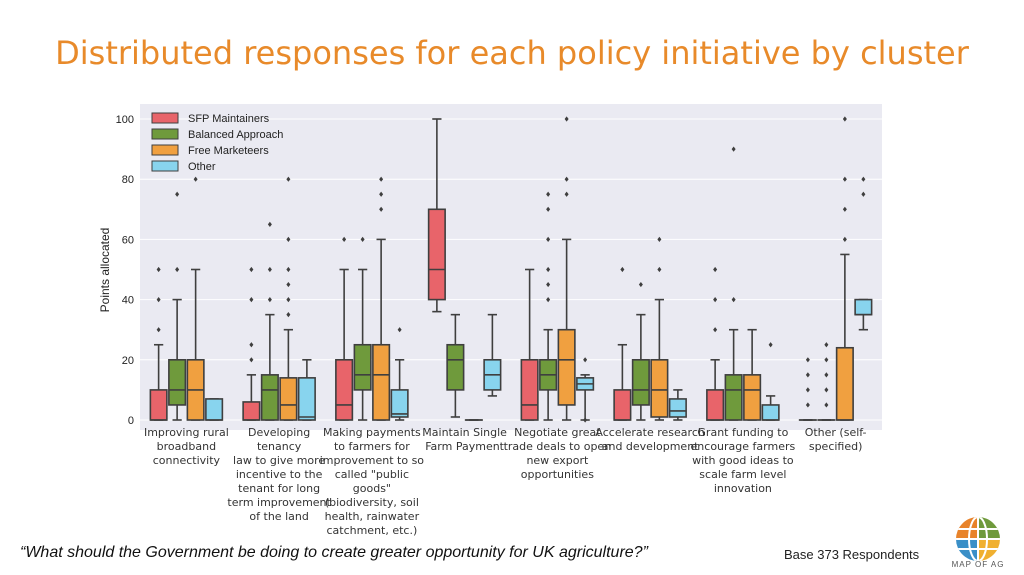 The width and height of the screenshot is (1024, 575). Describe the element at coordinates (978, 539) in the screenshot. I see `globe-logo-icon` at that location.